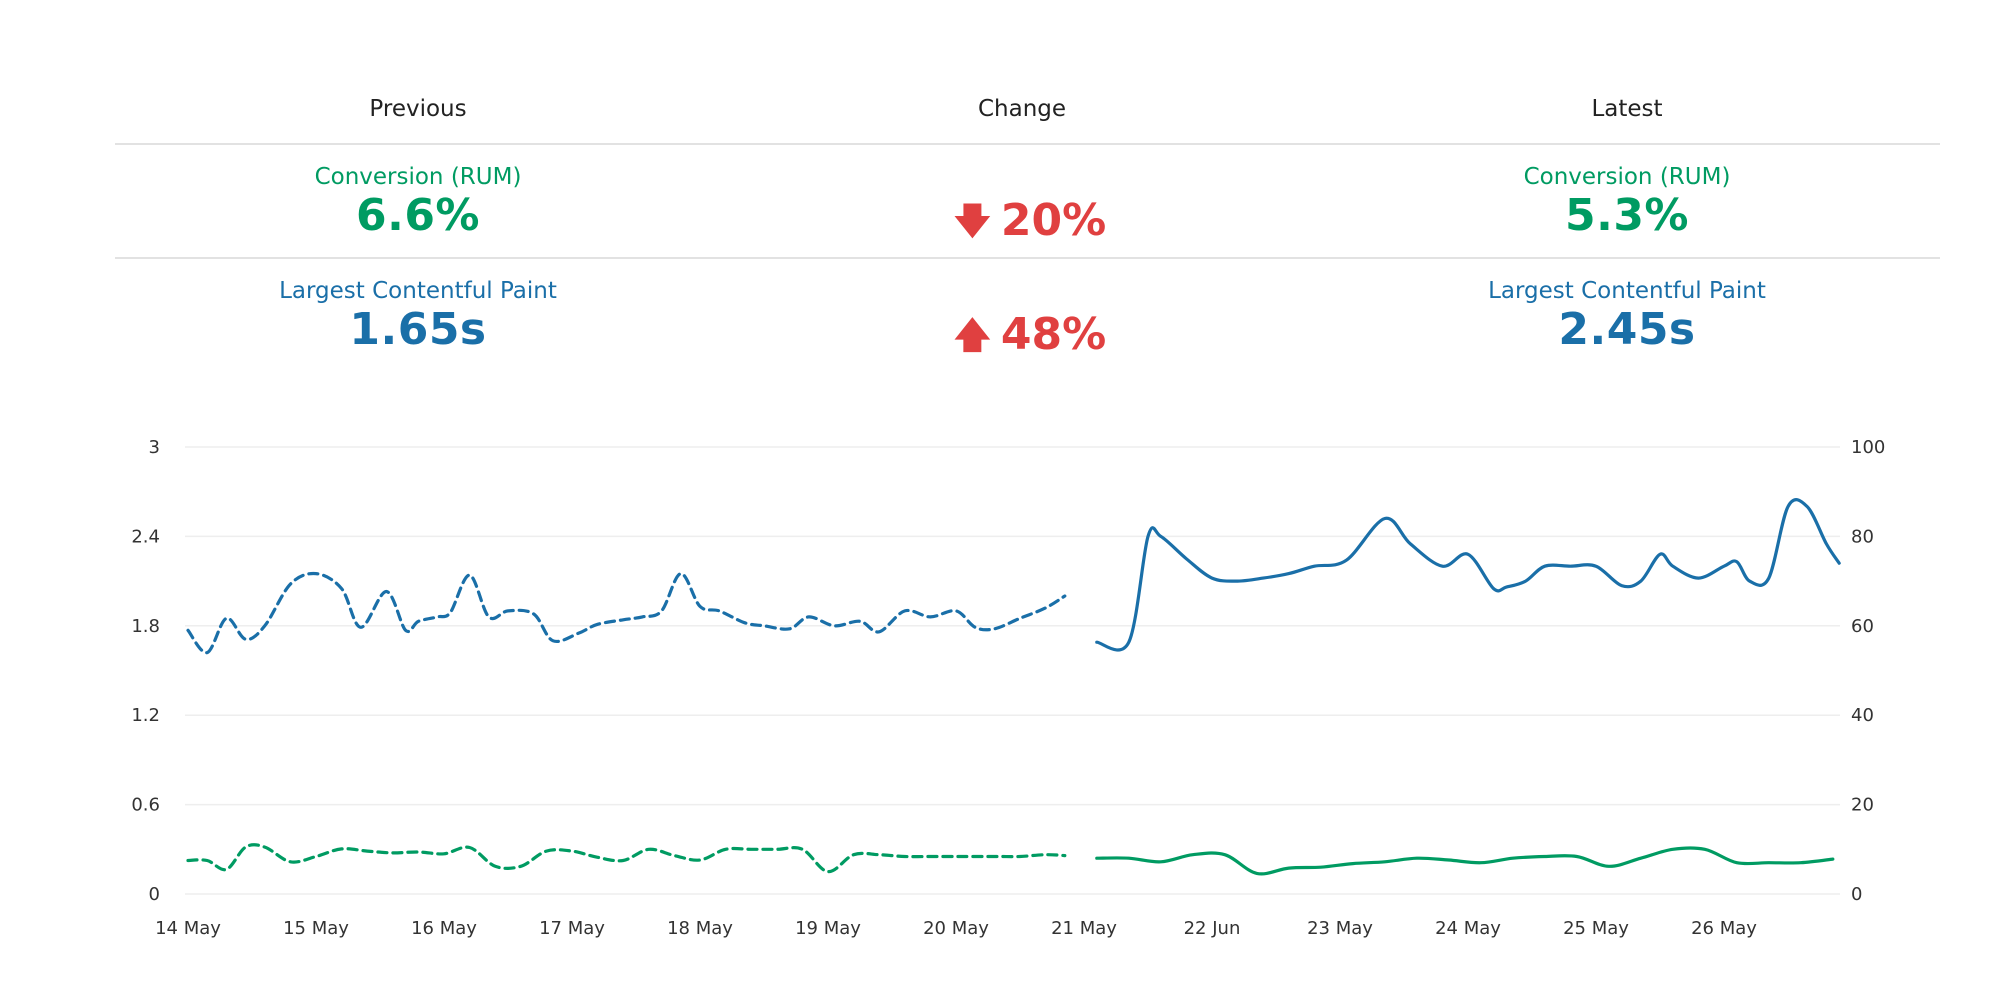 This screenshot has width=2000, height=1000. What do you see at coordinates (1465, 861) in the screenshot?
I see `conversion-latest-line` at bounding box center [1465, 861].